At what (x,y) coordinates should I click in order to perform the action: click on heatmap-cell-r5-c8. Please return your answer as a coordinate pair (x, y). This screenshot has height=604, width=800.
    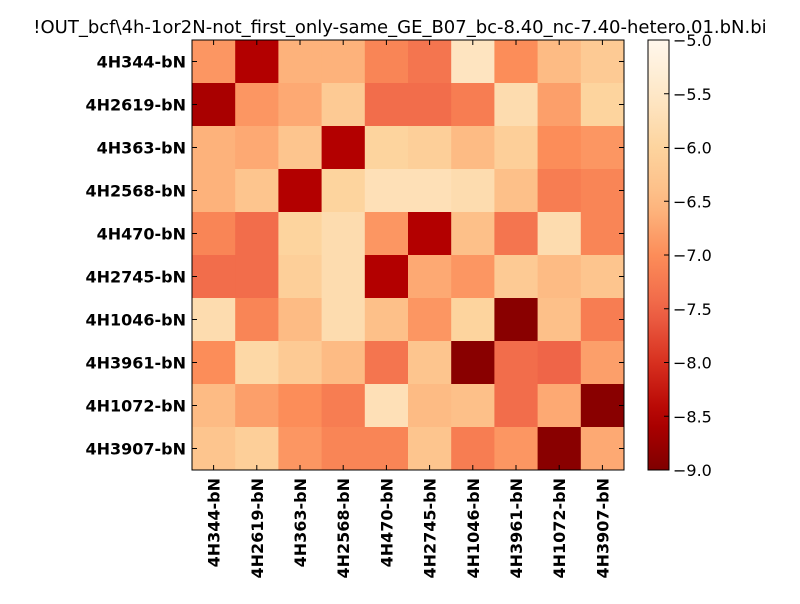
    Looking at the image, I should click on (559, 277).